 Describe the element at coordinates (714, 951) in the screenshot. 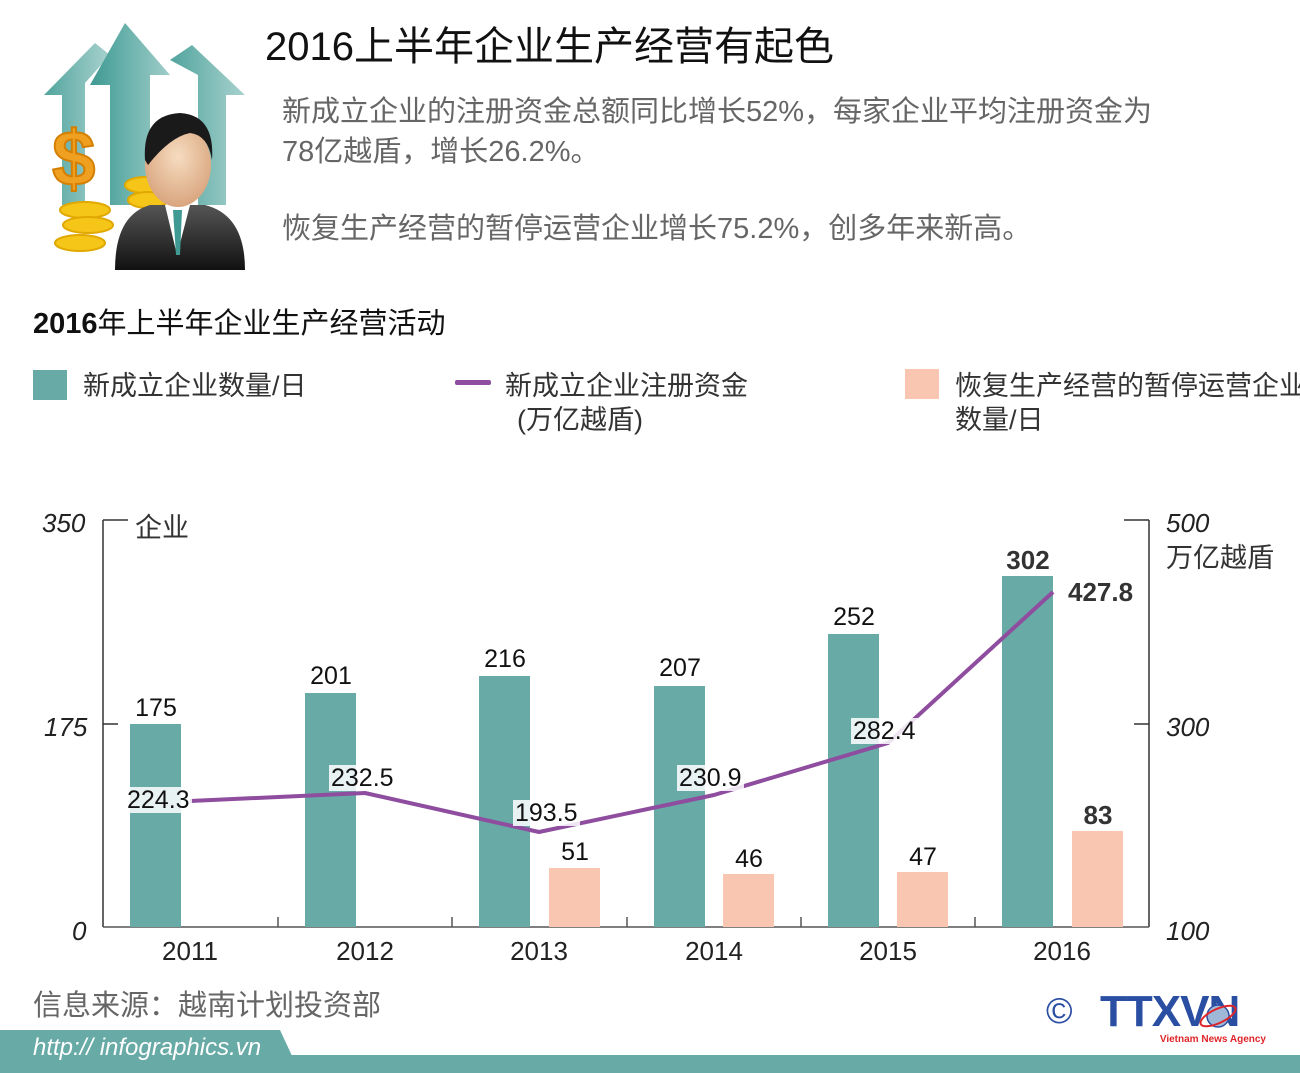

I see `year-label-2014: 2014` at that location.